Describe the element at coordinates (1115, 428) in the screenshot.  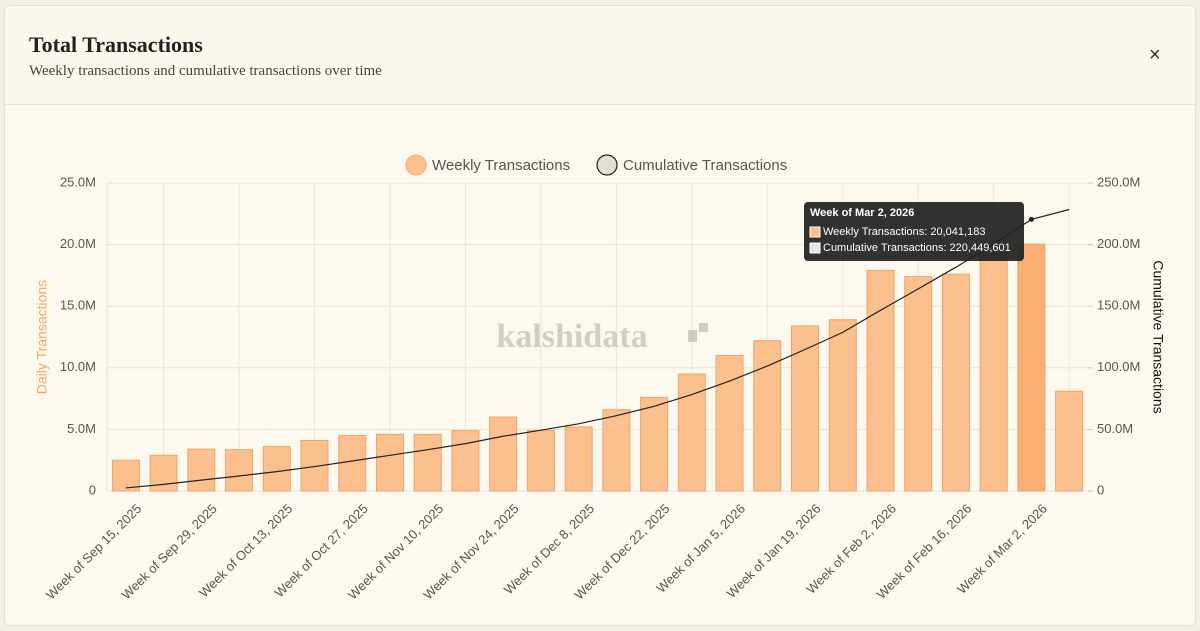
I see `y2-tick-label: 50.0M` at that location.